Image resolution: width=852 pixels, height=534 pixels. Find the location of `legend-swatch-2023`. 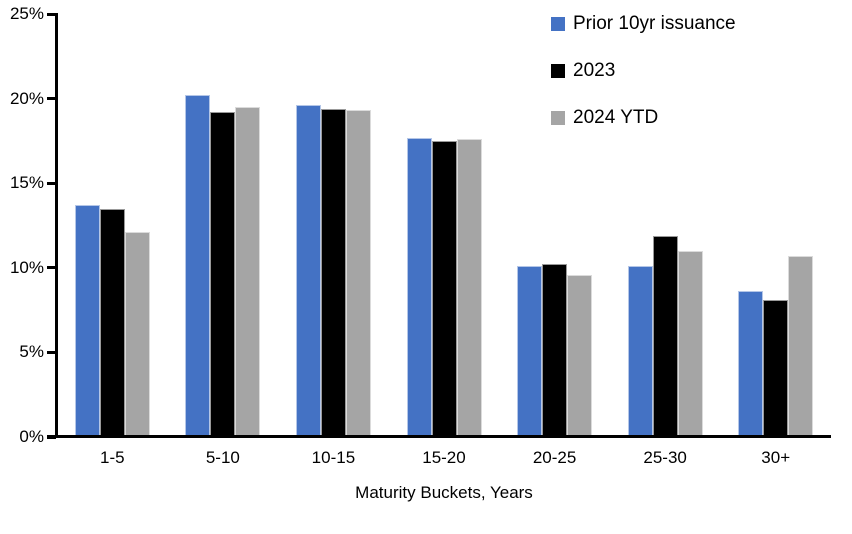

legend-swatch-2023 is located at coordinates (558, 70).